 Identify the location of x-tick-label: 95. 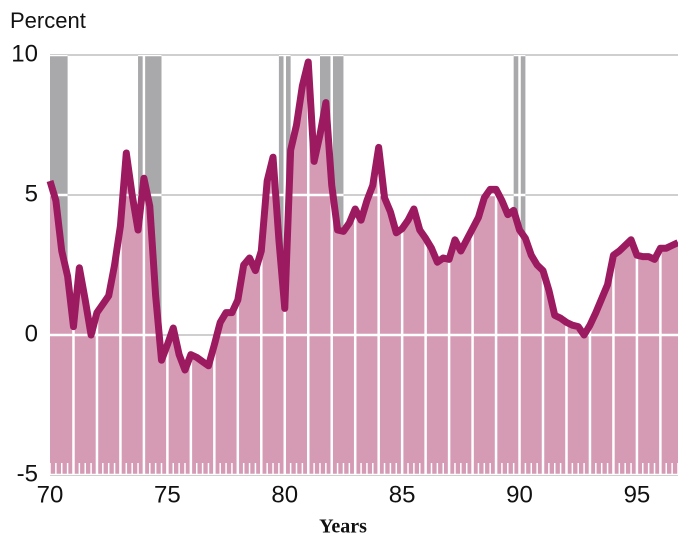
(637, 494).